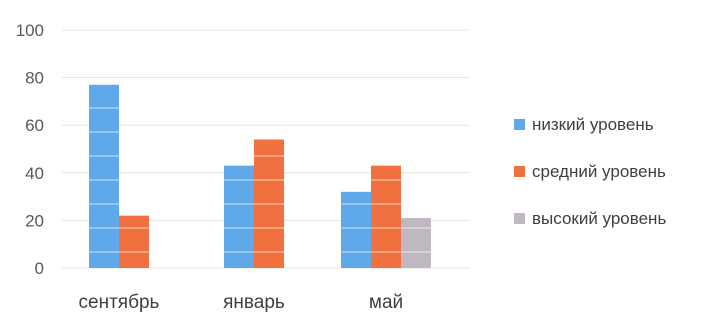 The image size is (726, 330). Describe the element at coordinates (34, 125) in the screenshot. I see `y-tick-label: 60` at that location.